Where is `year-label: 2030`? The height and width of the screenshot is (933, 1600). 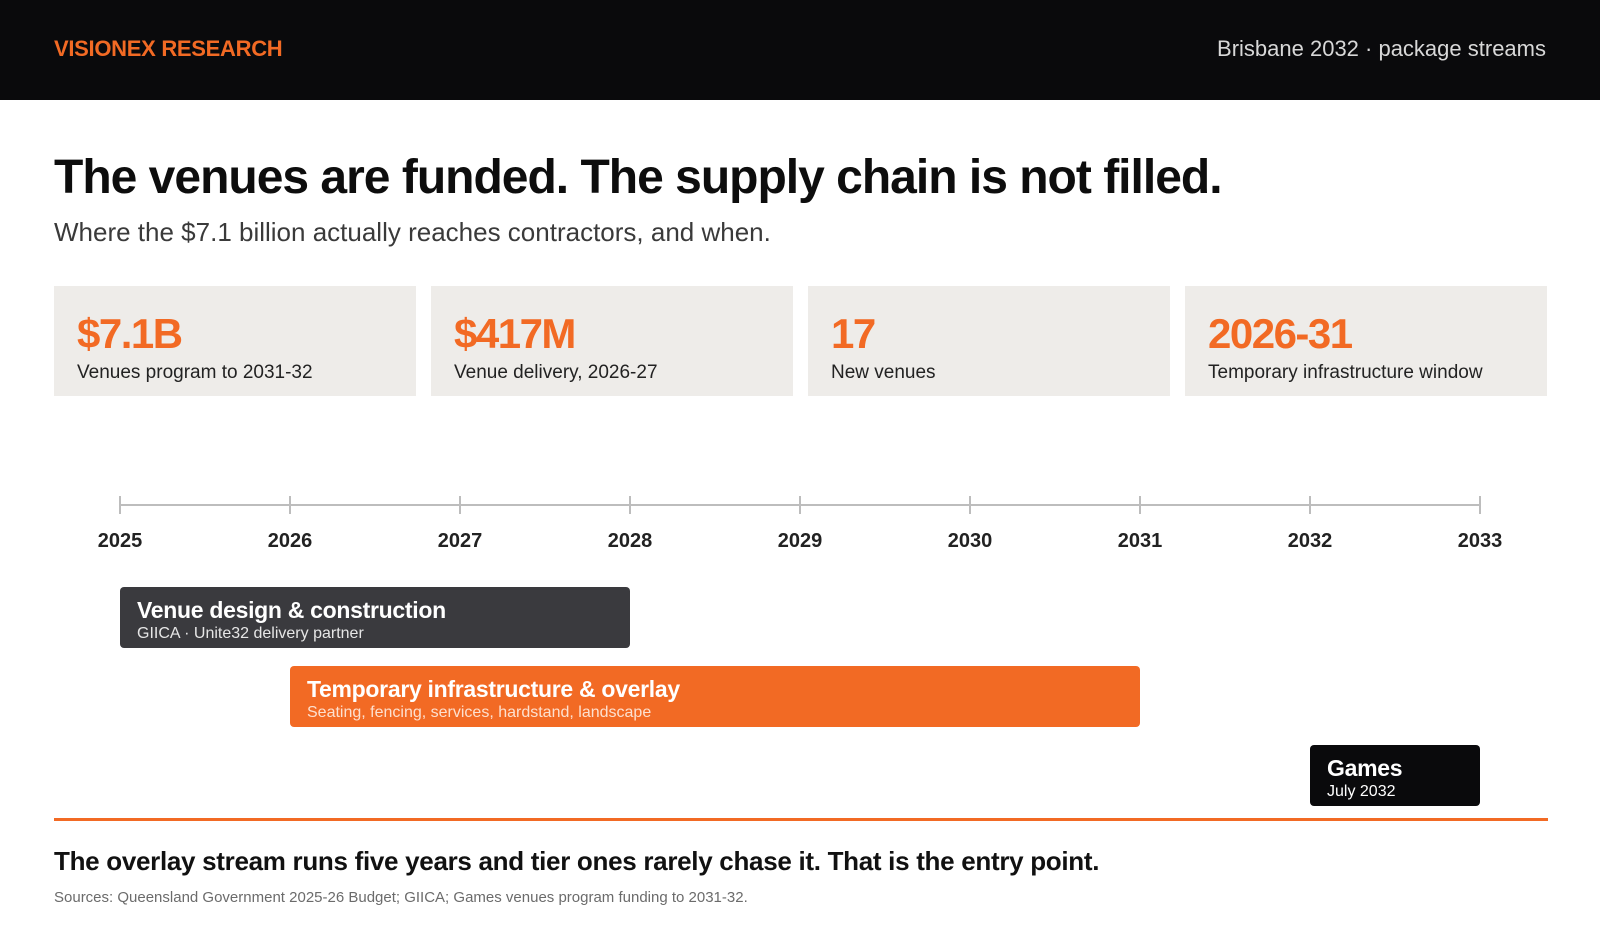
year-label: 2030 is located at coordinates (970, 541).